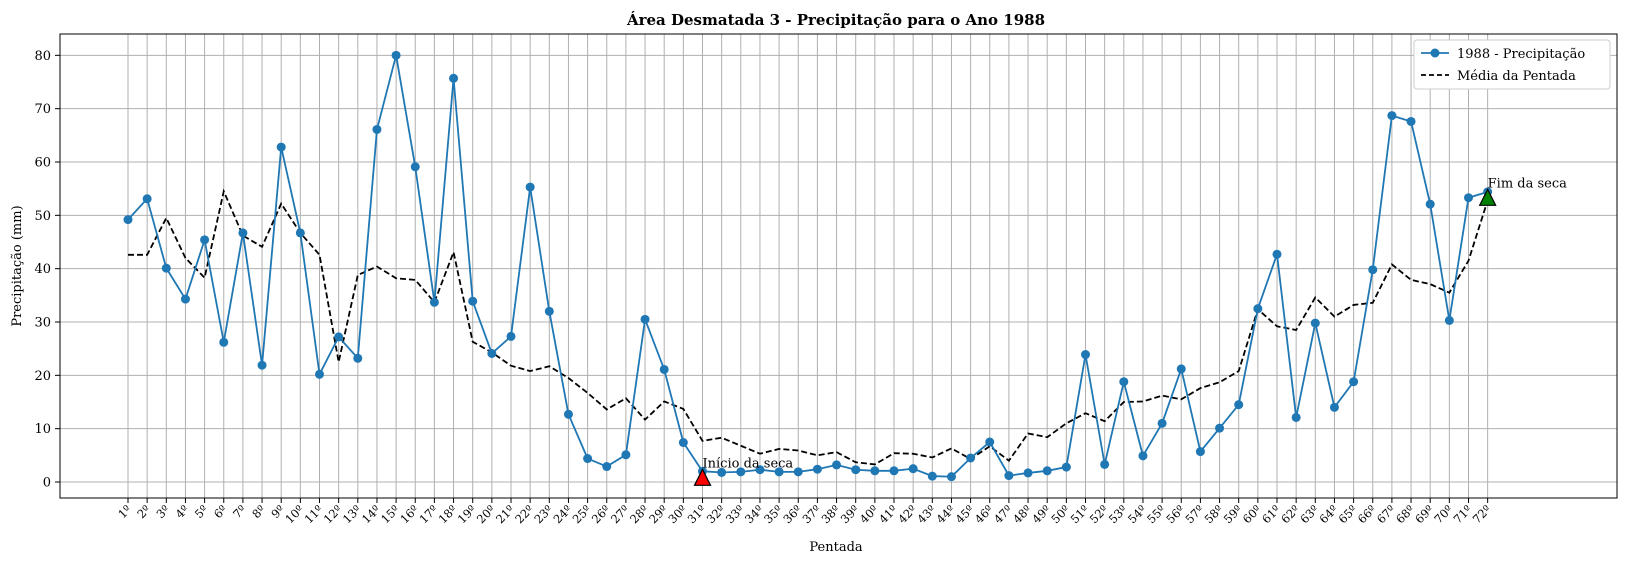 The image size is (1632, 562). Describe the element at coordinates (42, 109) in the screenshot. I see `y-tick-label: 70` at that location.